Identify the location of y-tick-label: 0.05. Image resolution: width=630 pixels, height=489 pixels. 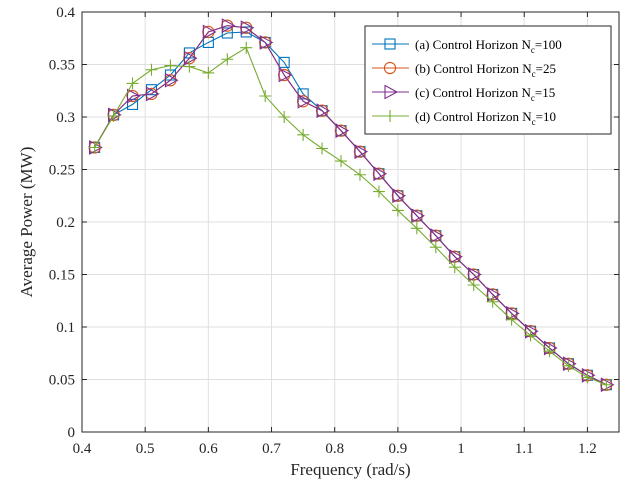
(62, 381).